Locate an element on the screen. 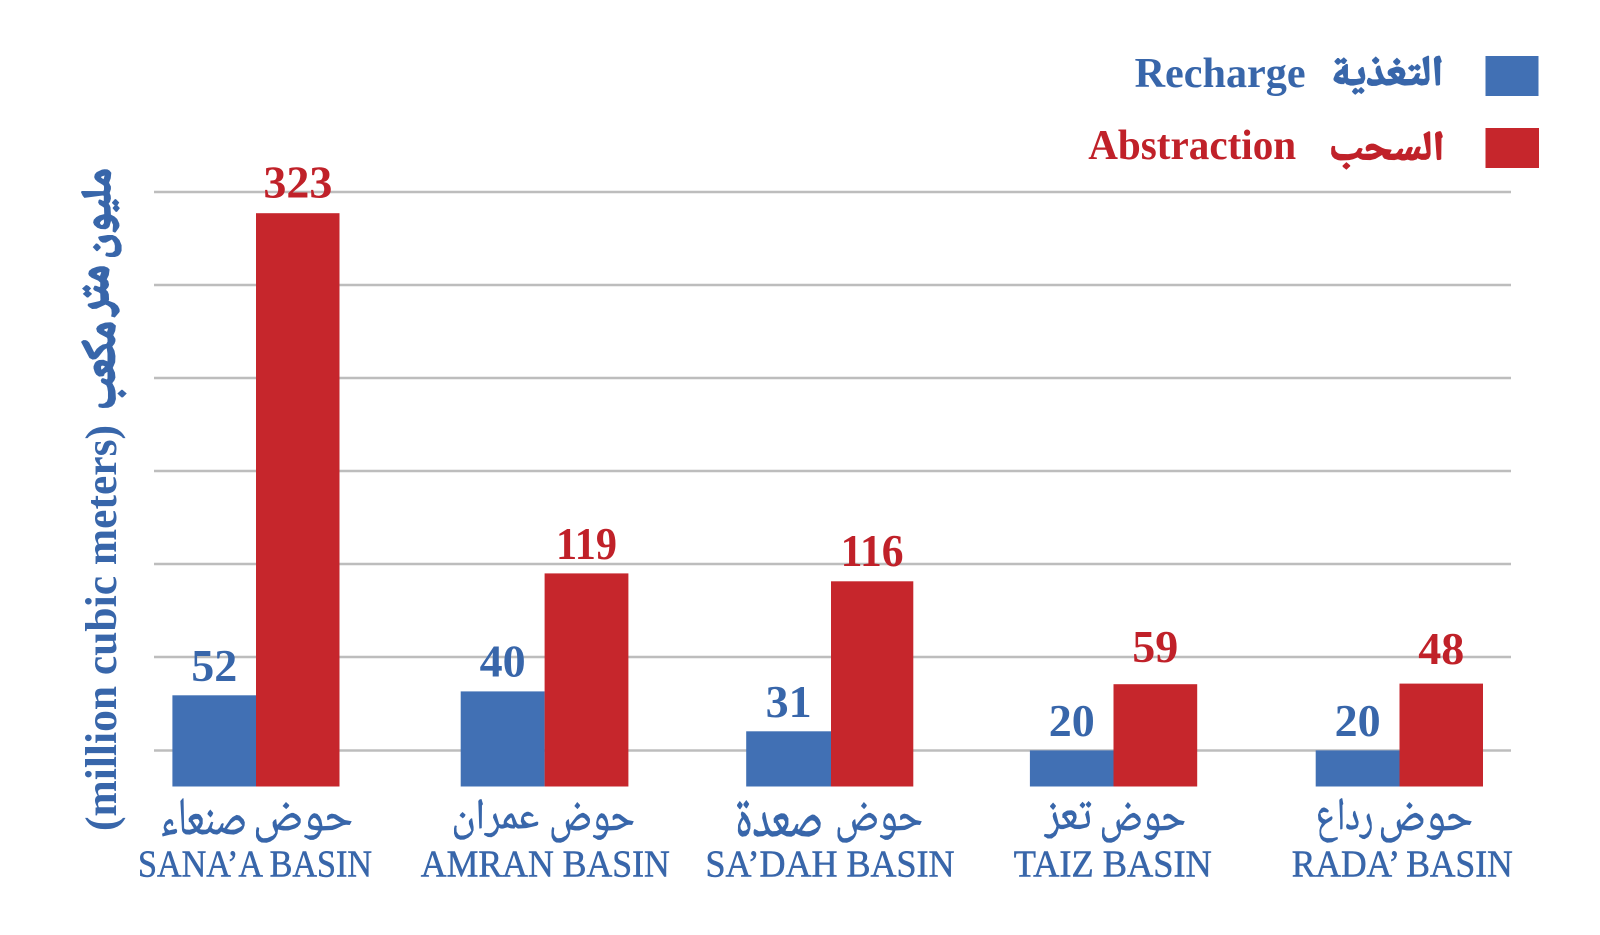  svg-text: (million cubic meters) is located at coordinates (101, 628).